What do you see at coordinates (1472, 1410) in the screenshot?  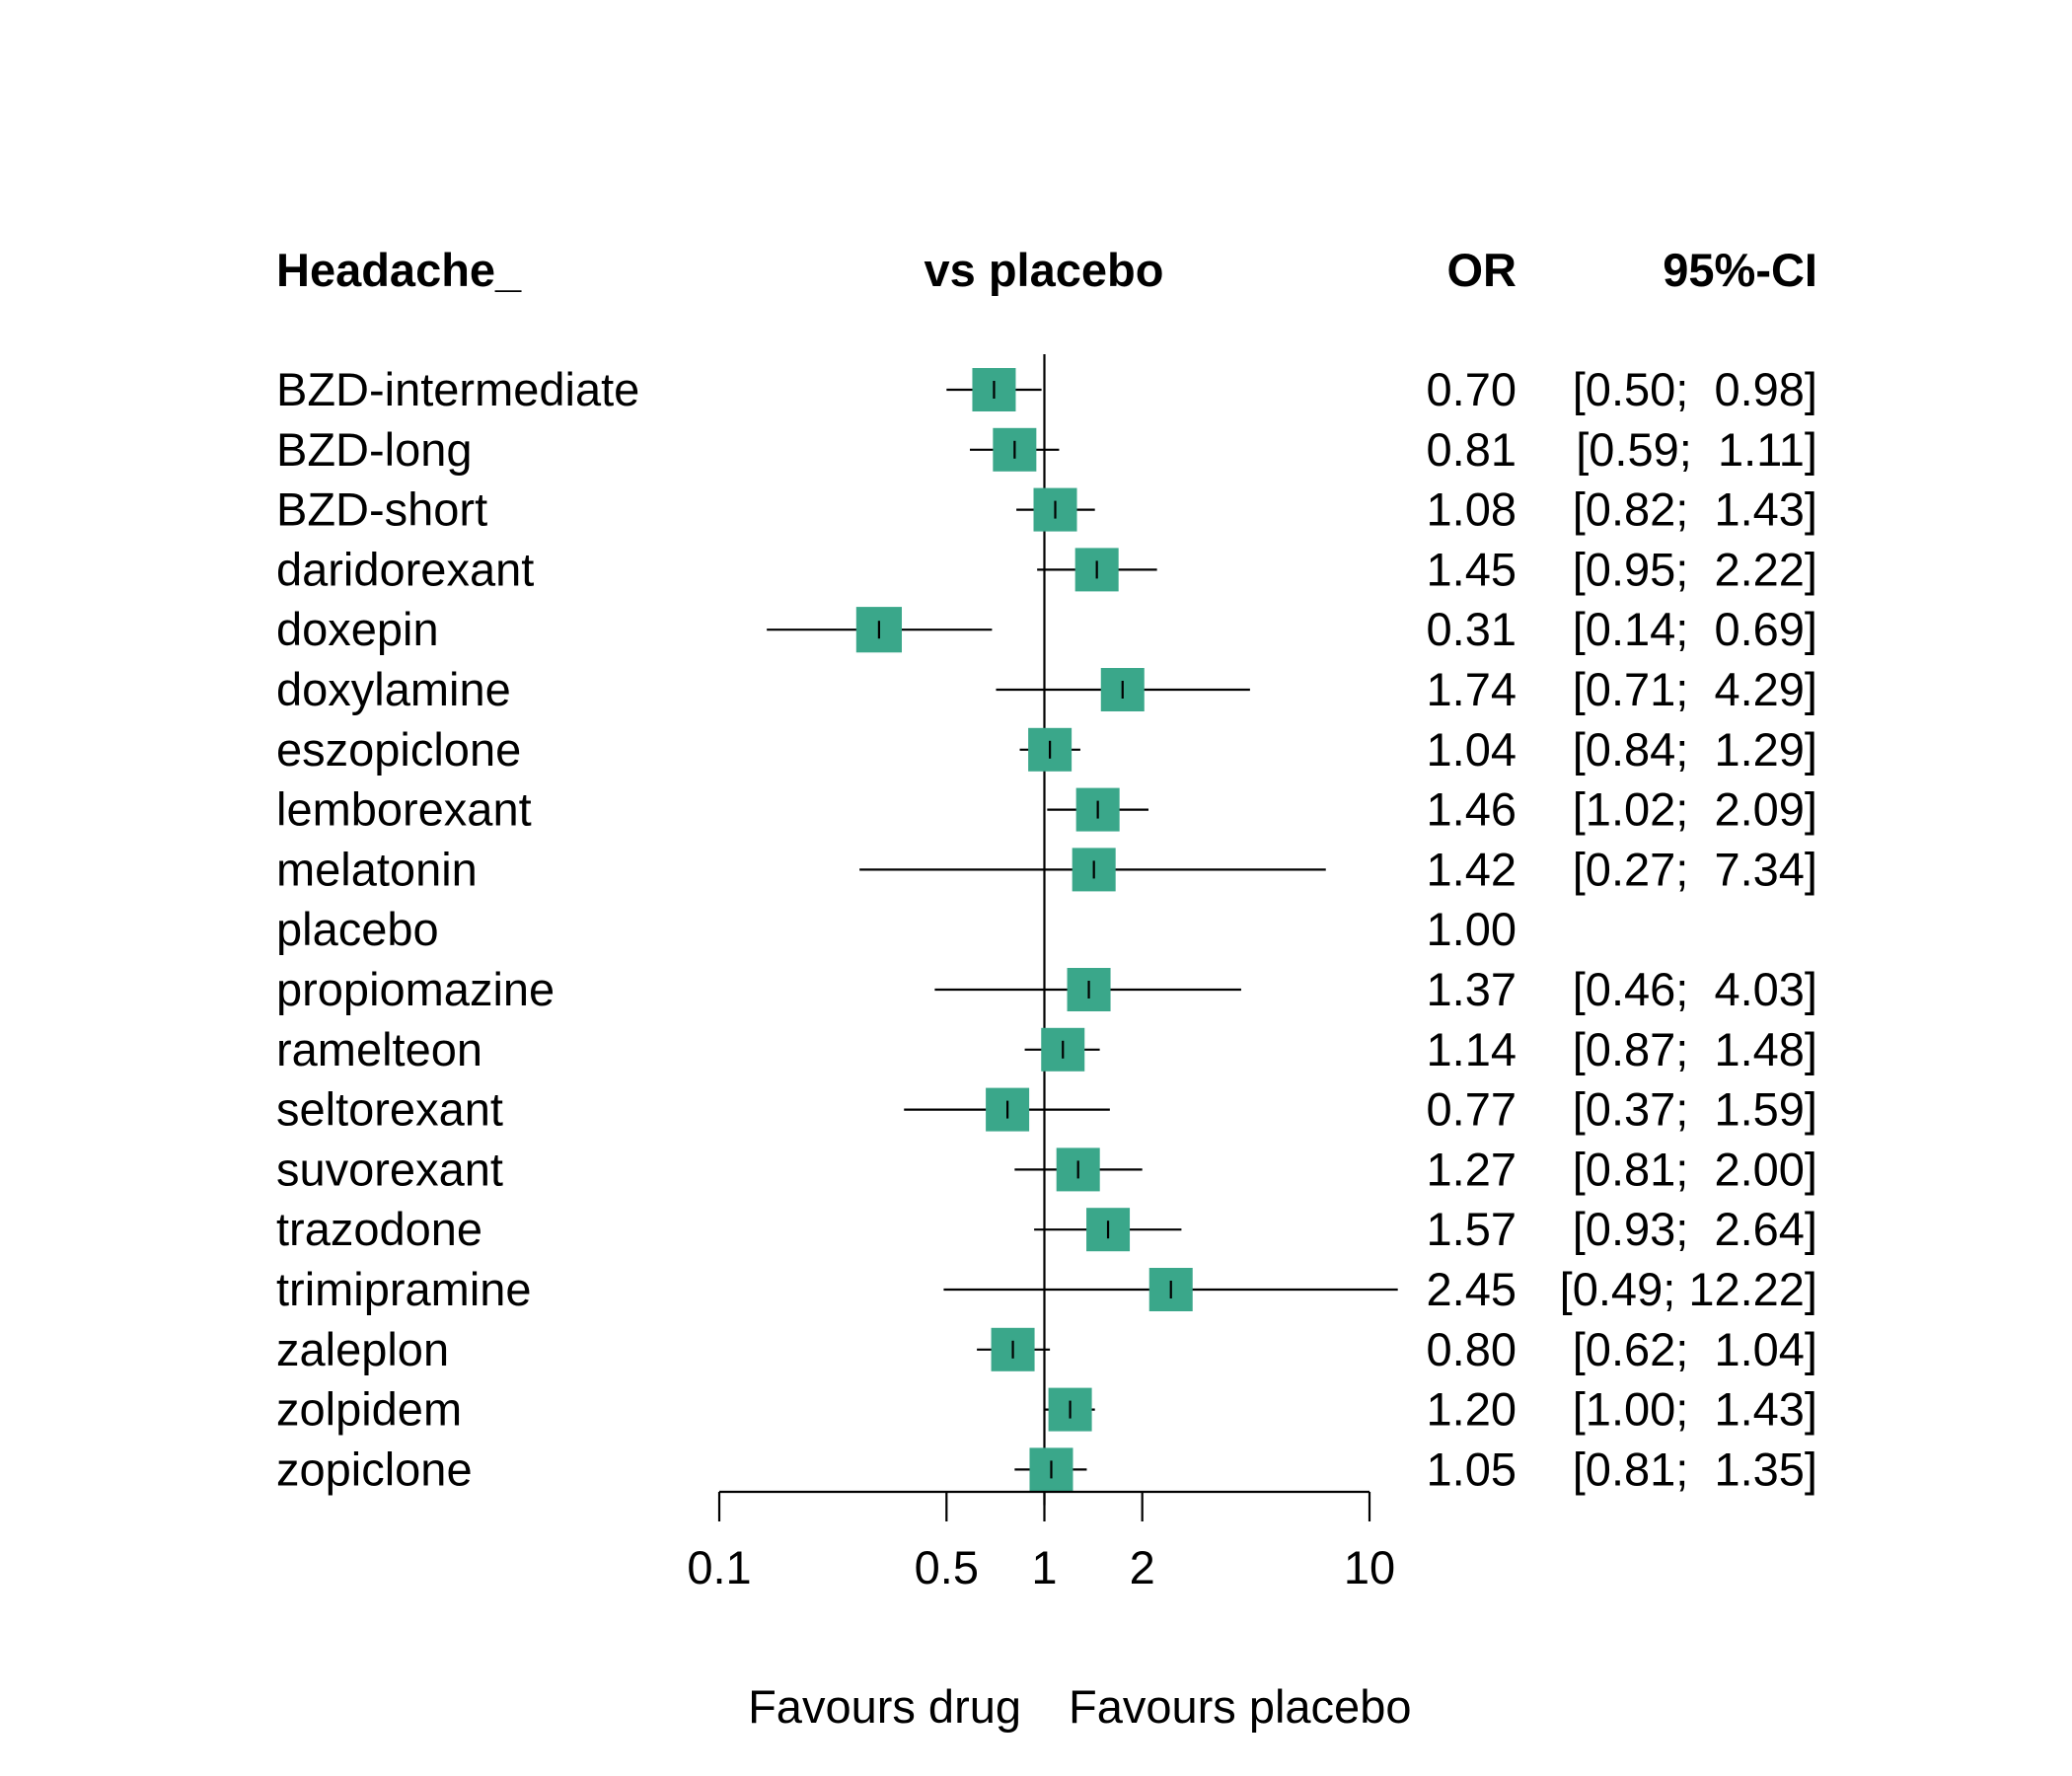 I see `or-value: 1.20` at bounding box center [1472, 1410].